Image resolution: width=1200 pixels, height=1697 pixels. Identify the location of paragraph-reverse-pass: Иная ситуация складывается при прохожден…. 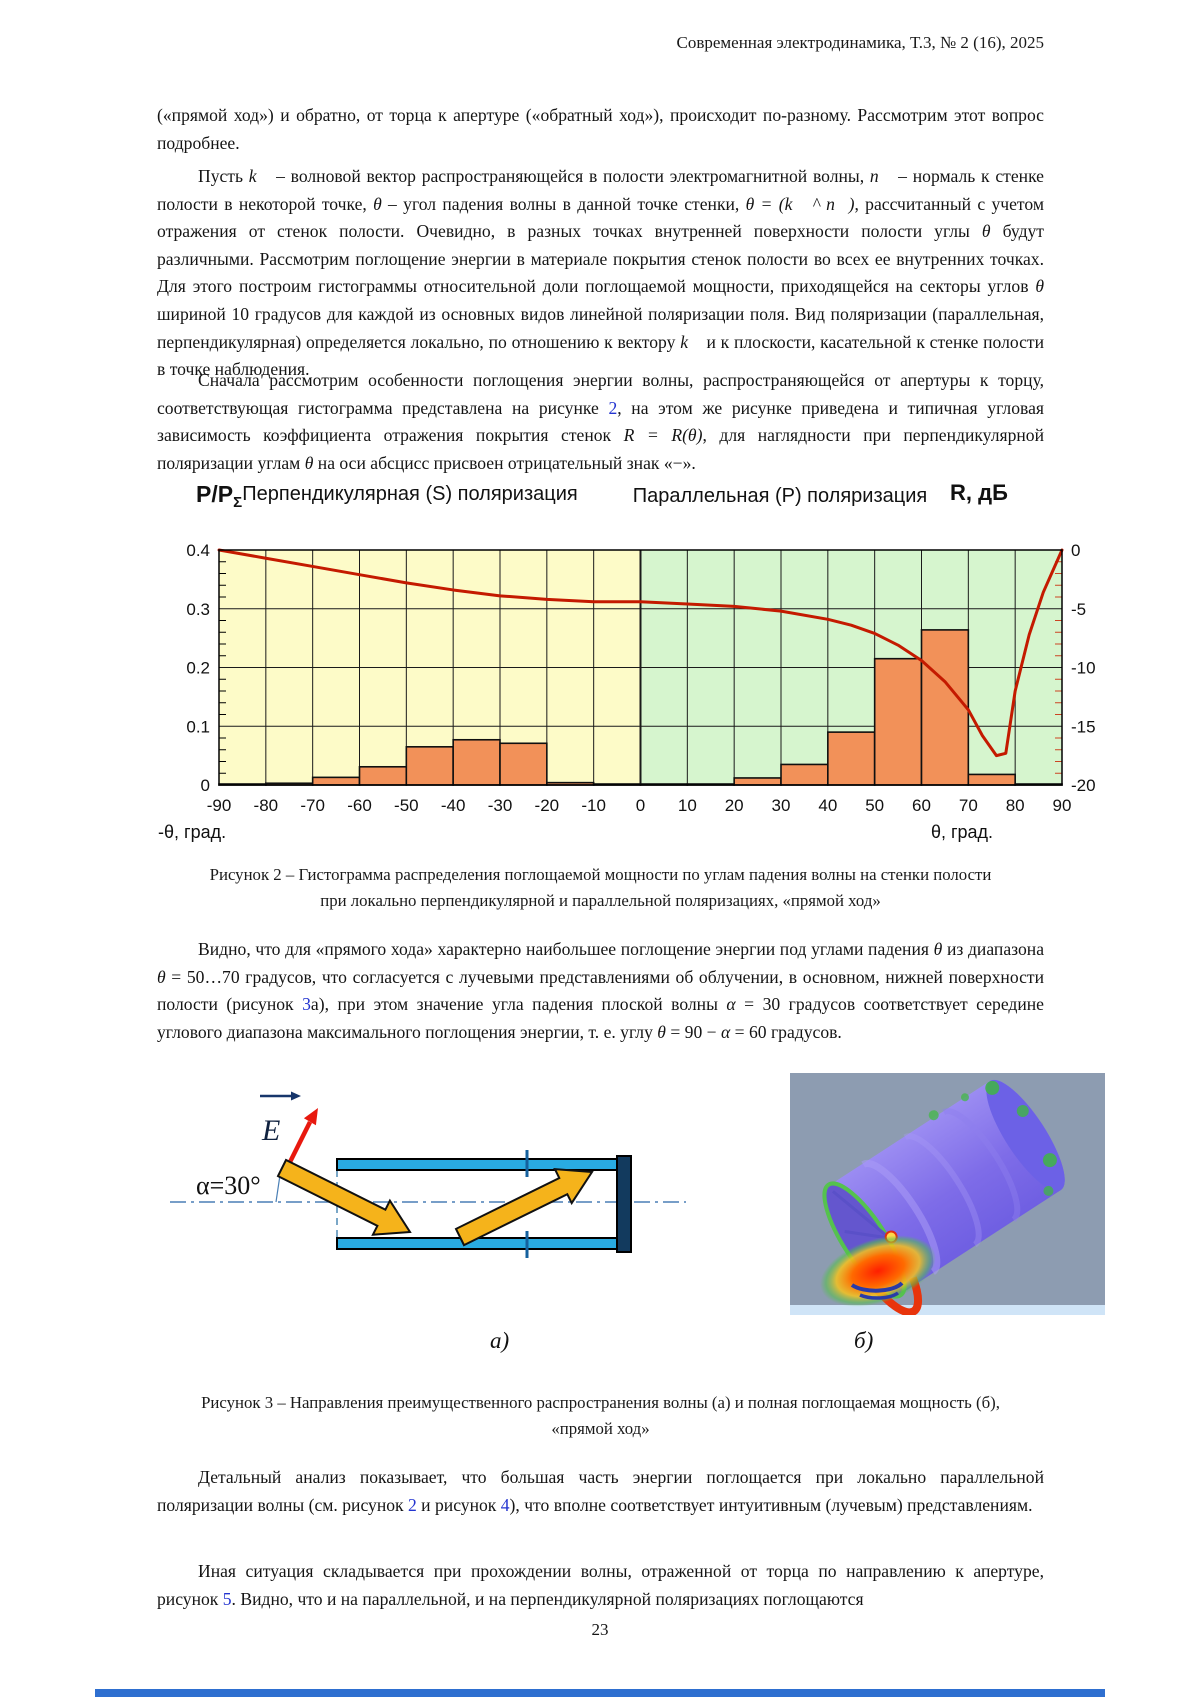
(600, 1585).